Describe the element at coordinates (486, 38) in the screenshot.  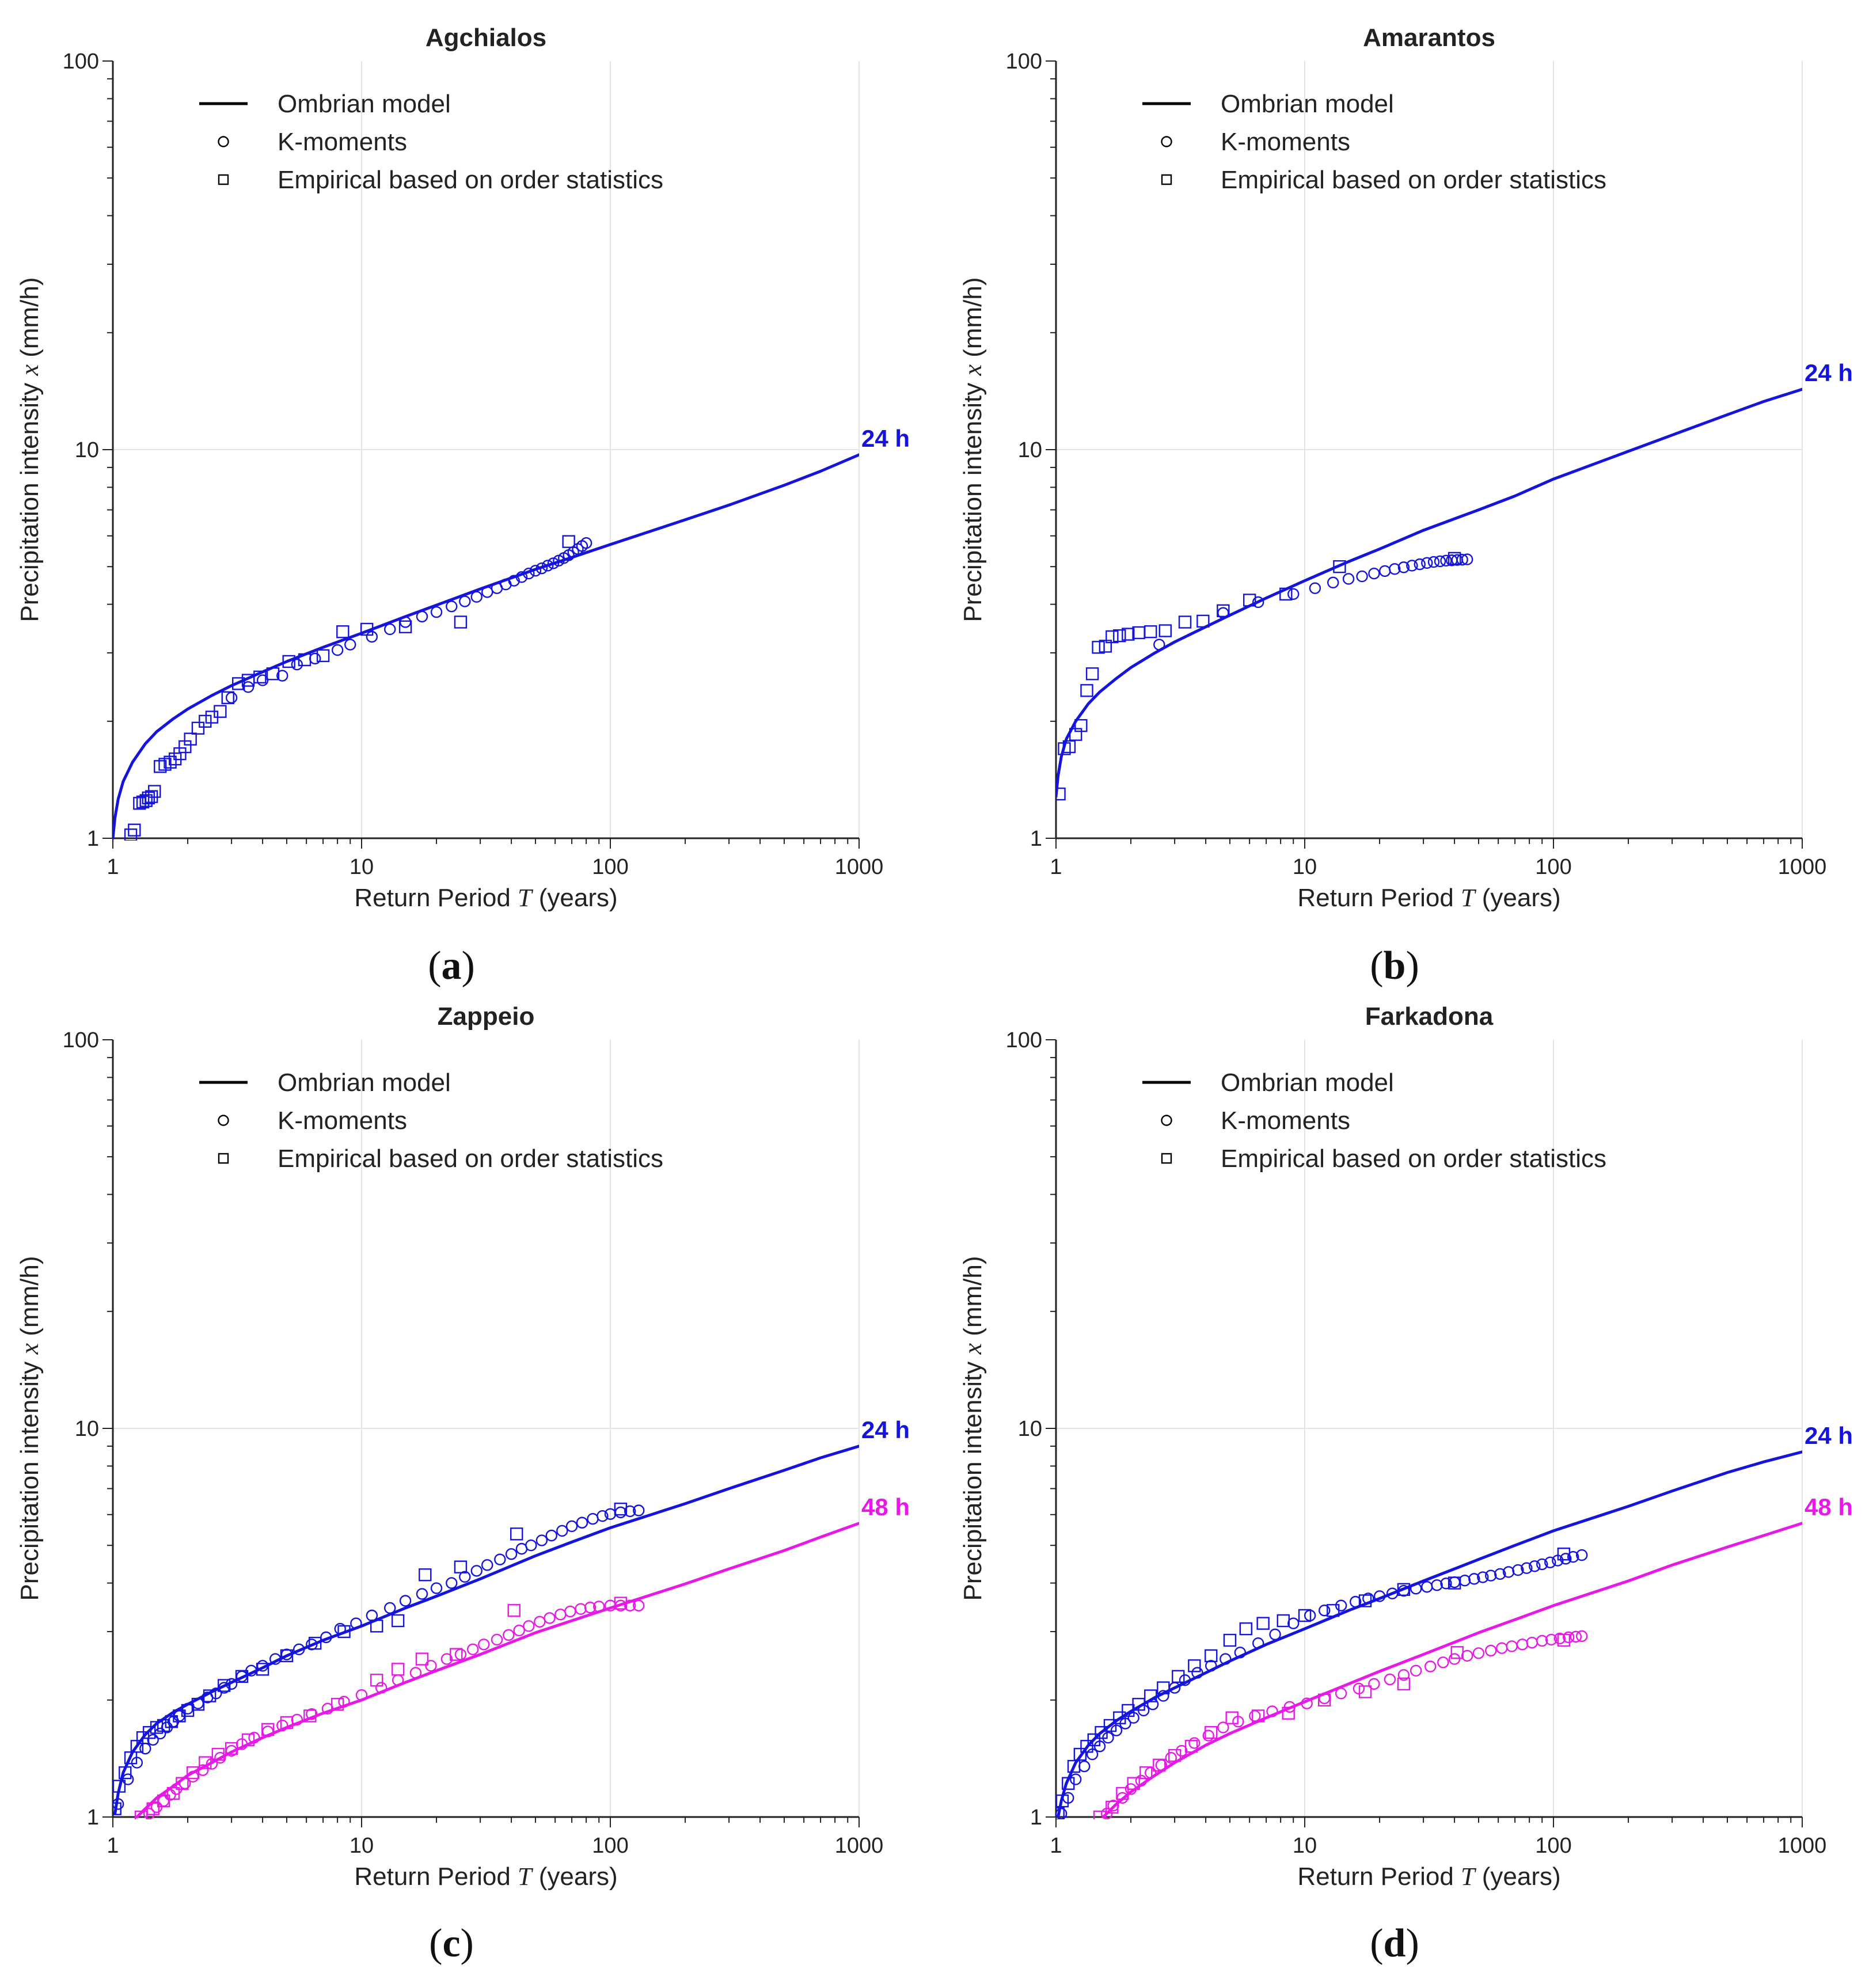
I see `chart-title: Agchialos` at that location.